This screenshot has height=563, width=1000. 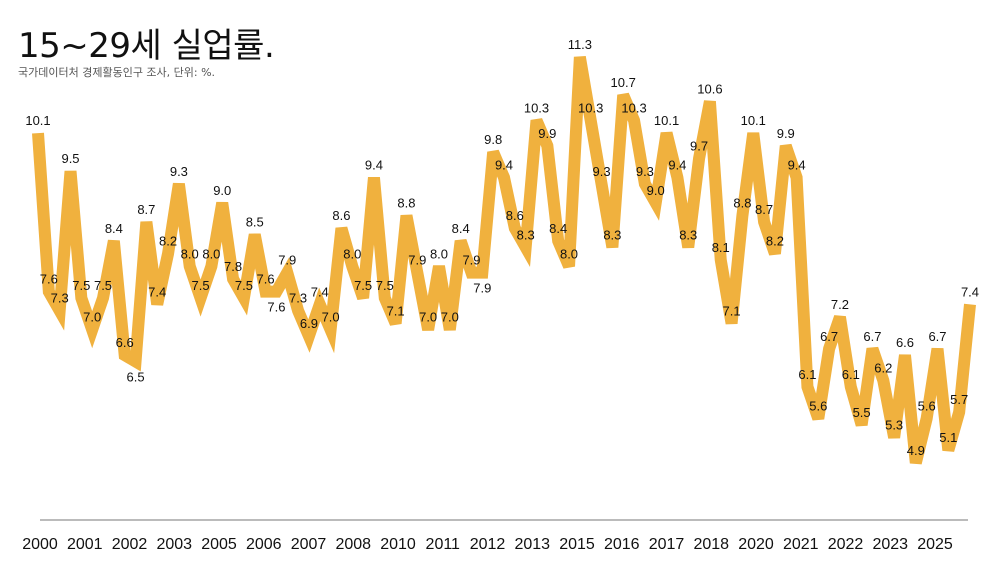 What do you see at coordinates (623, 82) in the screenshot?
I see `data-label: 10.7` at bounding box center [623, 82].